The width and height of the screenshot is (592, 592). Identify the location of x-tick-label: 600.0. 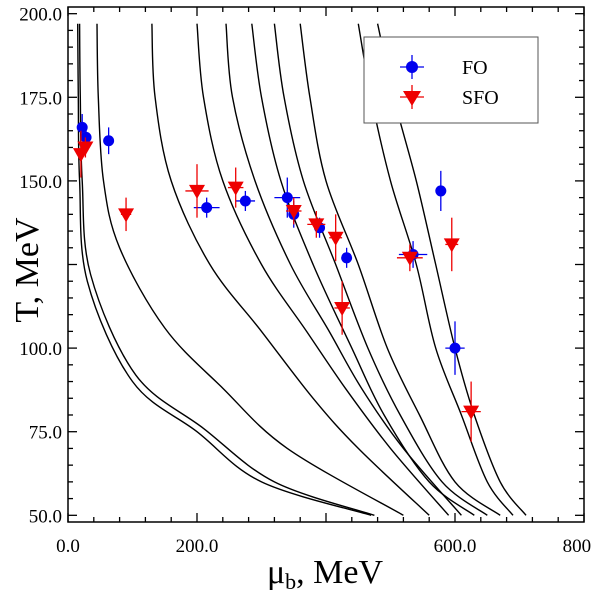
(455, 546).